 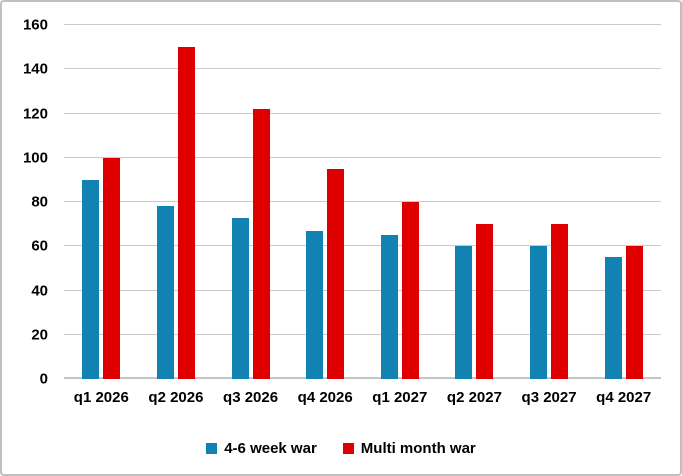 I want to click on bar-4-6-week-war-q2-2026, so click(x=165, y=292).